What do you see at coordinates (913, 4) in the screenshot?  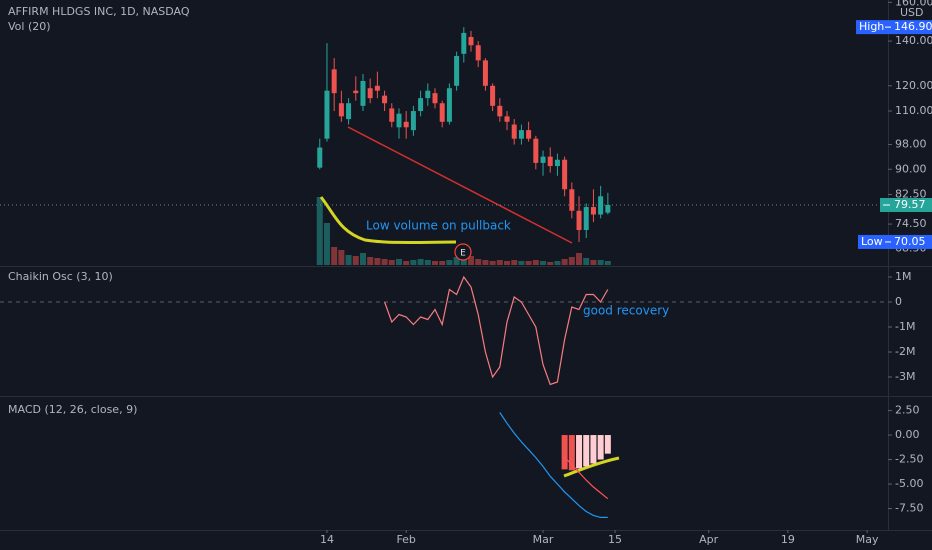 I see `y-tick-label: 160.00` at bounding box center [913, 4].